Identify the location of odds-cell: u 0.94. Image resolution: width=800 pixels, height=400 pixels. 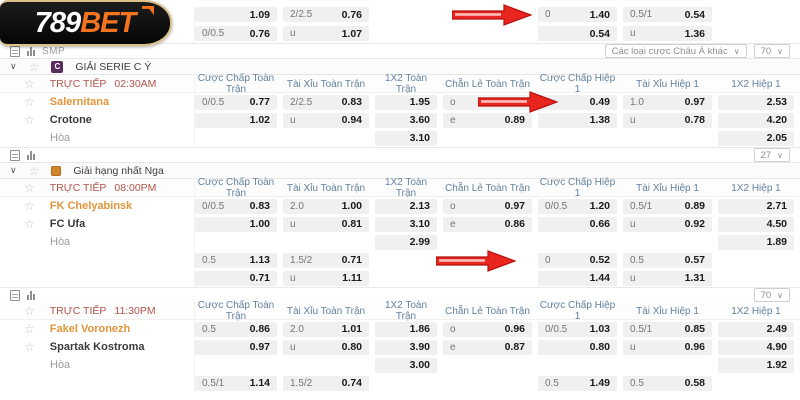
(326, 120).